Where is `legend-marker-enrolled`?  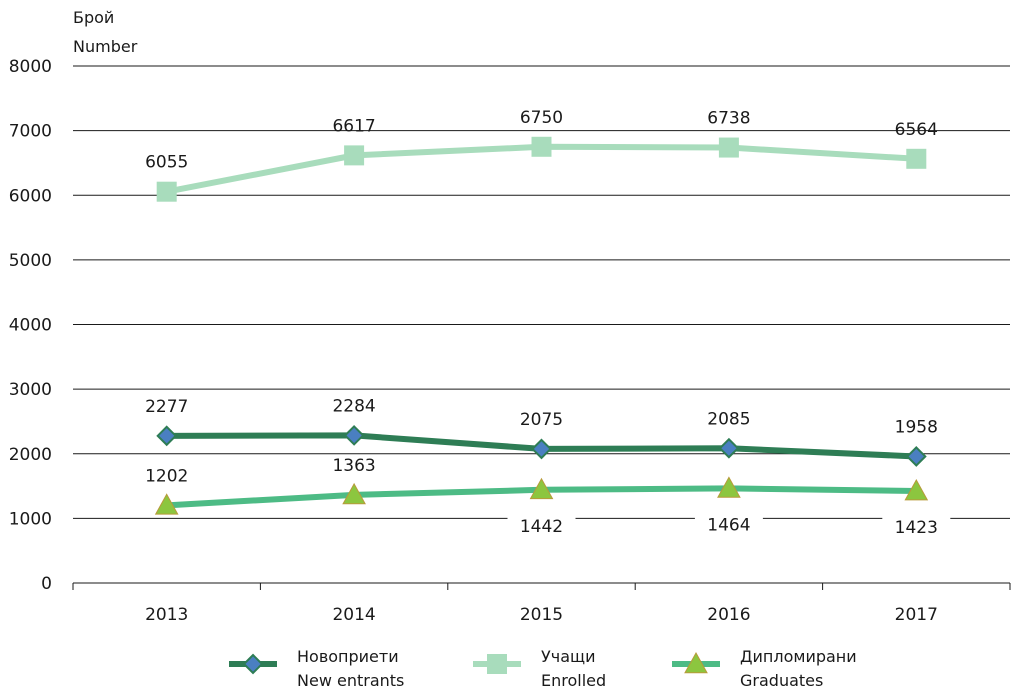 legend-marker-enrolled is located at coordinates (497, 664).